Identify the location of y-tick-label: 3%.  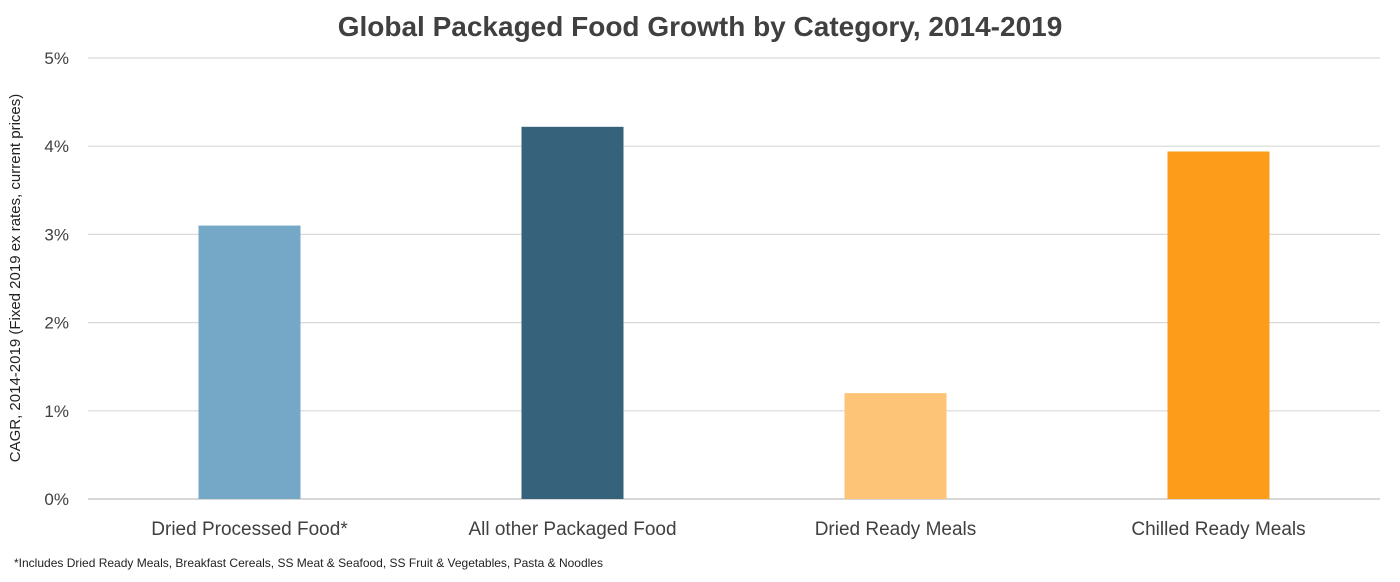
(56, 234).